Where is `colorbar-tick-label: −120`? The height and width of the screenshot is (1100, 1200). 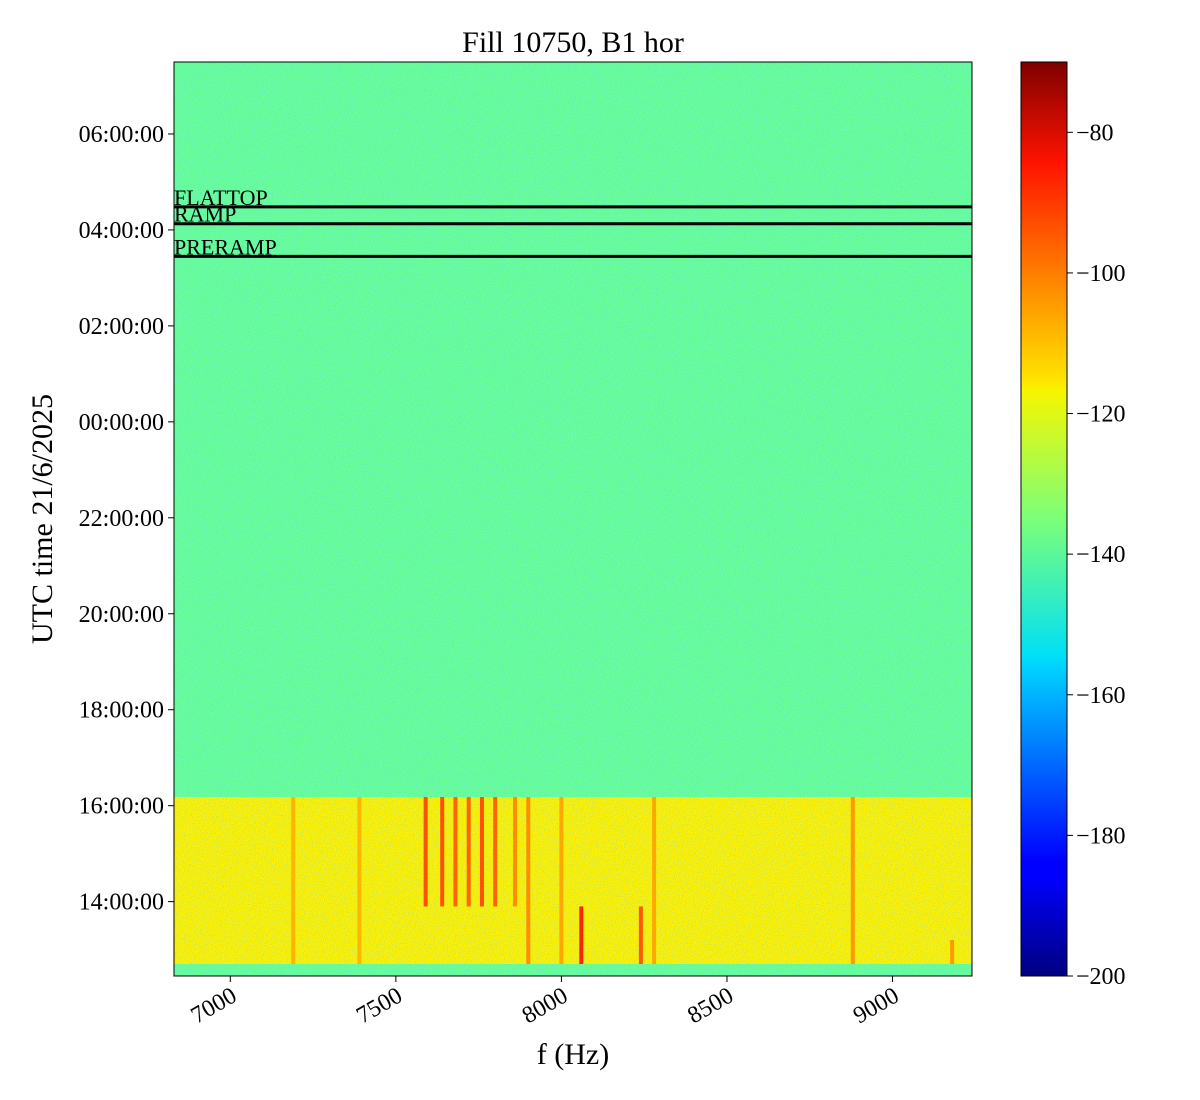 colorbar-tick-label: −120 is located at coordinates (1101, 415).